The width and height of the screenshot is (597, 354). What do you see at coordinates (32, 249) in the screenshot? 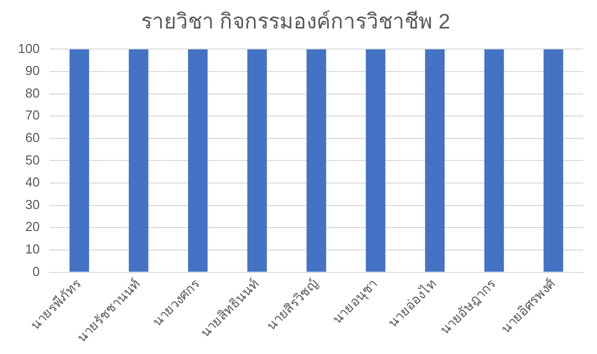
I see `y-tick-label: 10` at bounding box center [32, 249].